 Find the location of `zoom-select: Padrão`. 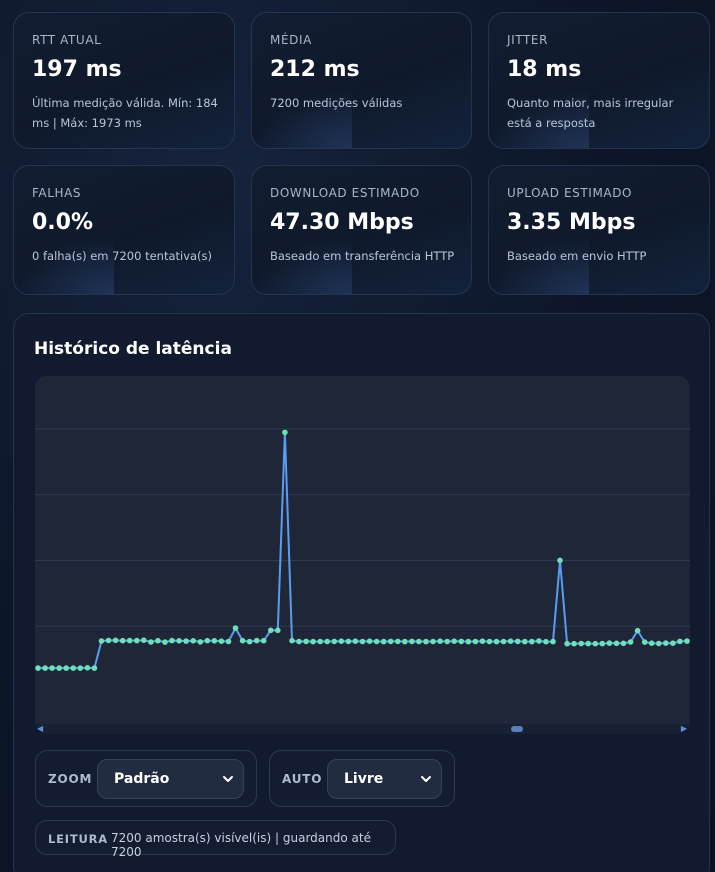

zoom-select: Padrão is located at coordinates (170, 779).